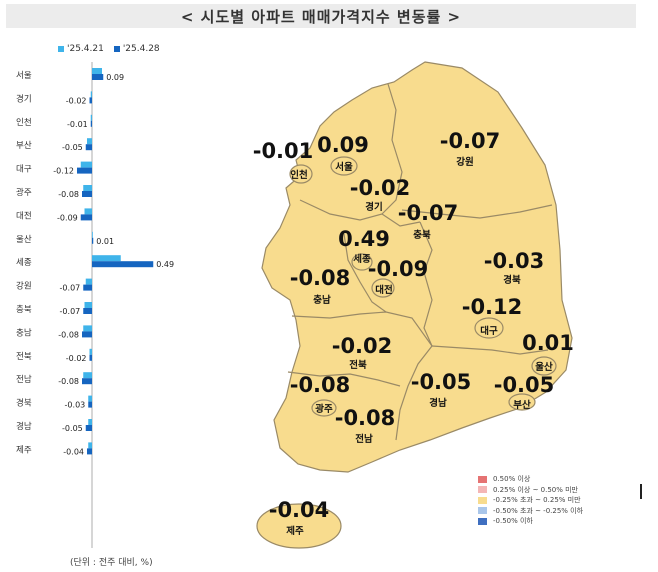 This screenshot has width=658, height=572. I want to click on border-gangwon-north-chungbuk, so click(477, 211).